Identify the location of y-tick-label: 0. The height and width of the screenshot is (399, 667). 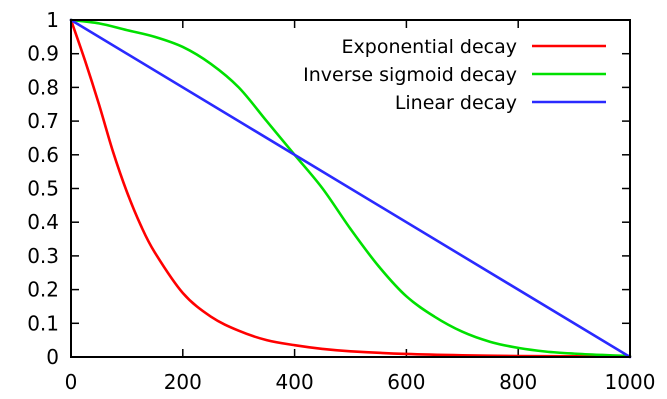
(52, 357).